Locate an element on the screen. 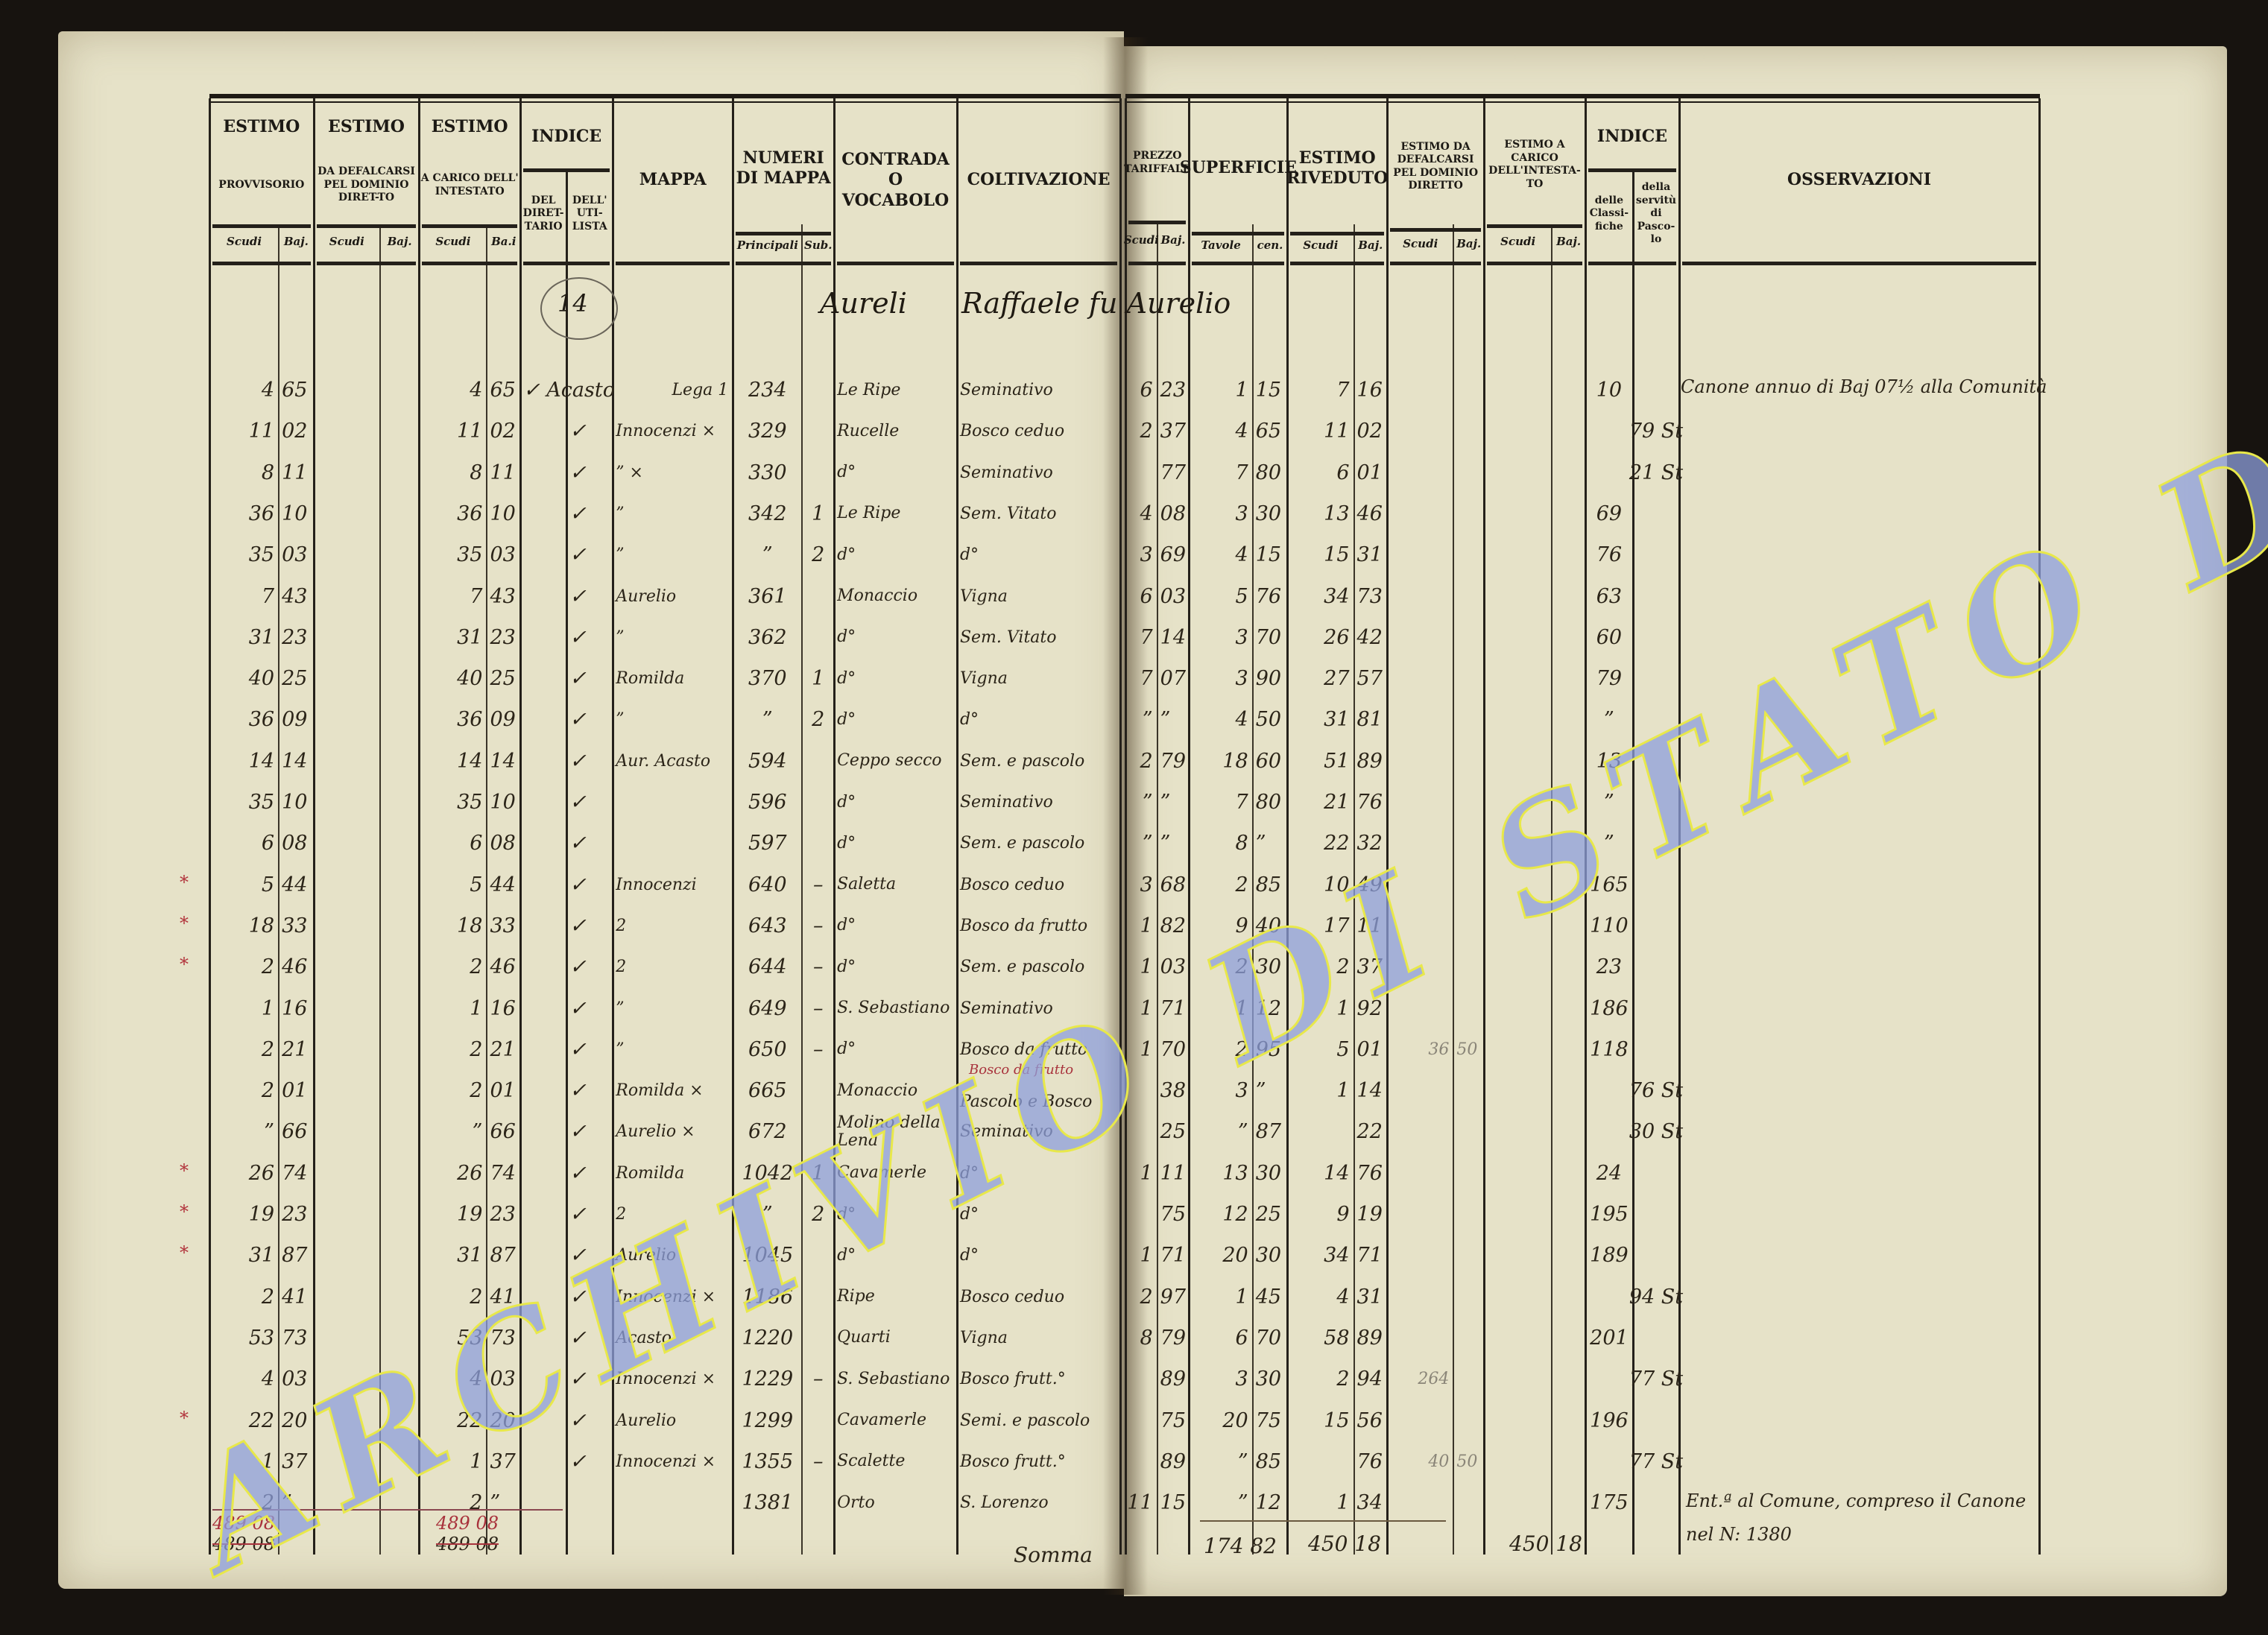 Image resolution: width=2268 pixels, height=1635 pixels. total-provvisorio-struck: 489 08 is located at coordinates (243, 1544).